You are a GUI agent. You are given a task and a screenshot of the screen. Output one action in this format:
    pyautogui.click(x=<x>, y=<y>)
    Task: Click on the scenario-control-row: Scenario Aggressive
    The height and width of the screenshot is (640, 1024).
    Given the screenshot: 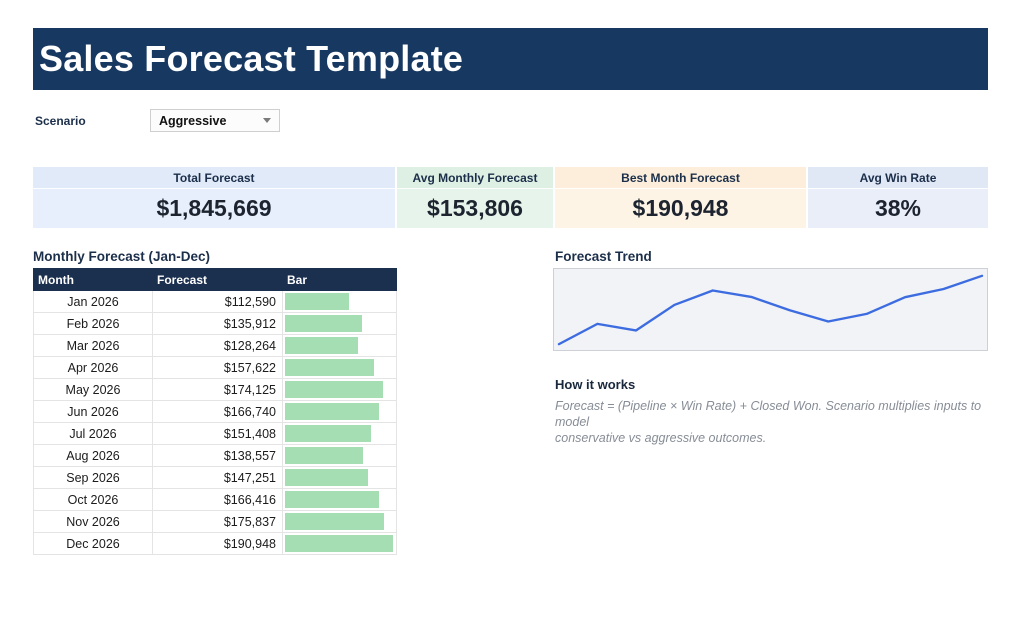 What is the action you would take?
    pyautogui.click(x=157, y=120)
    